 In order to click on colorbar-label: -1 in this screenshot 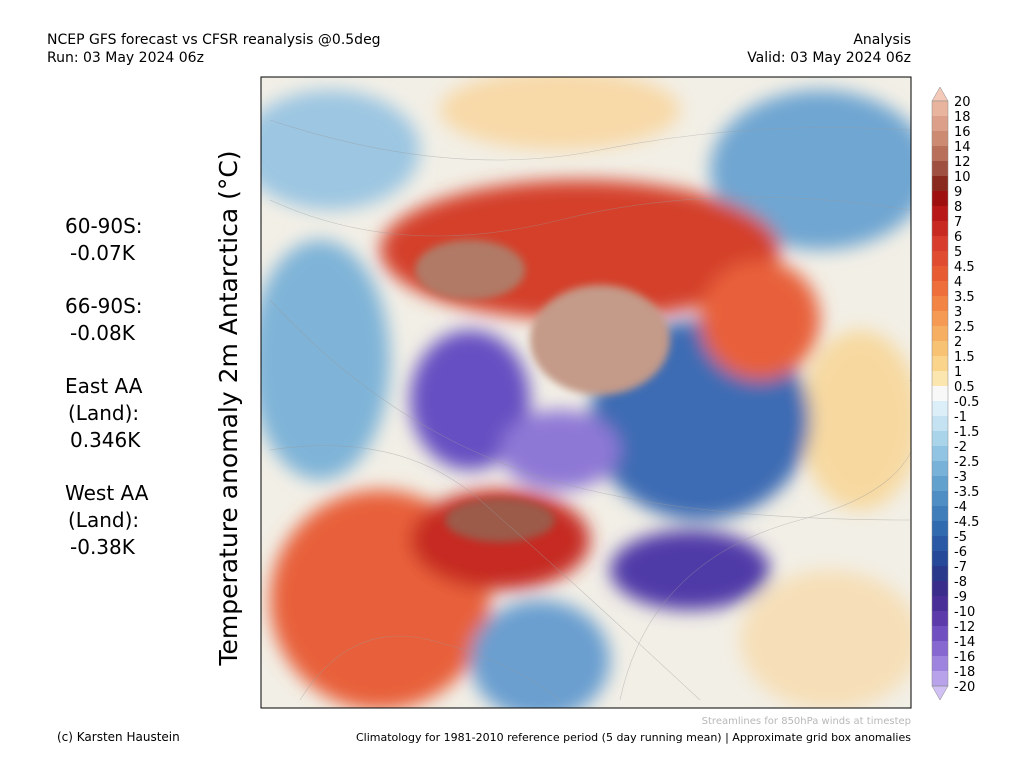, I will do `click(960, 417)`.